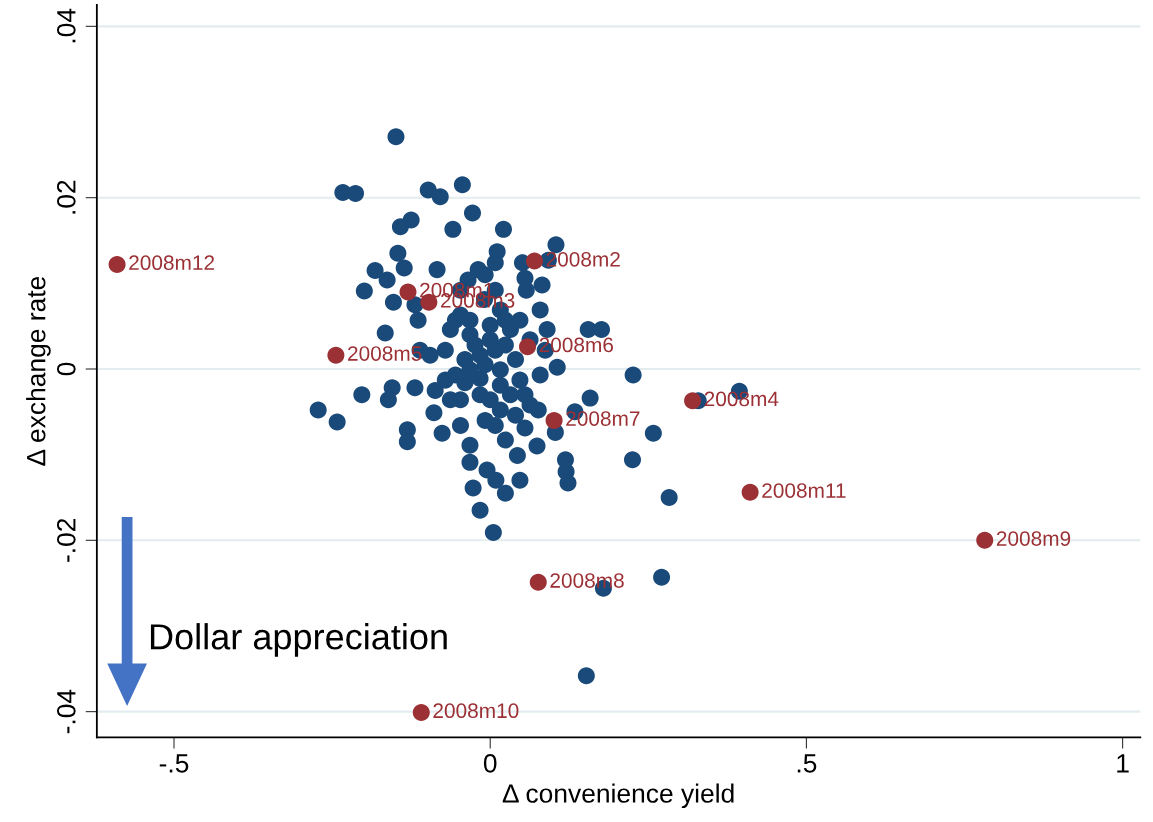 This screenshot has height=822, width=1153. Describe the element at coordinates (603, 418) in the screenshot. I see `annotation: 2008m7` at that location.